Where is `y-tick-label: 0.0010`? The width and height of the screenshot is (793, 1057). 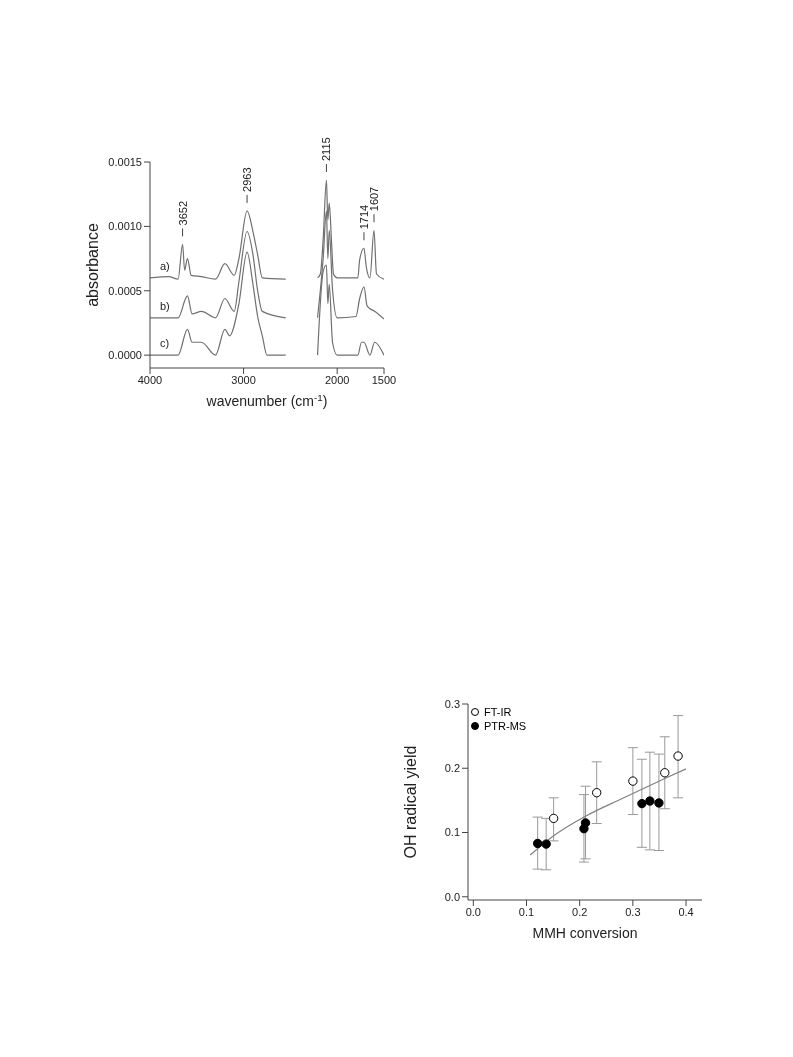
y-tick-label: 0.0010 is located at coordinates (125, 226).